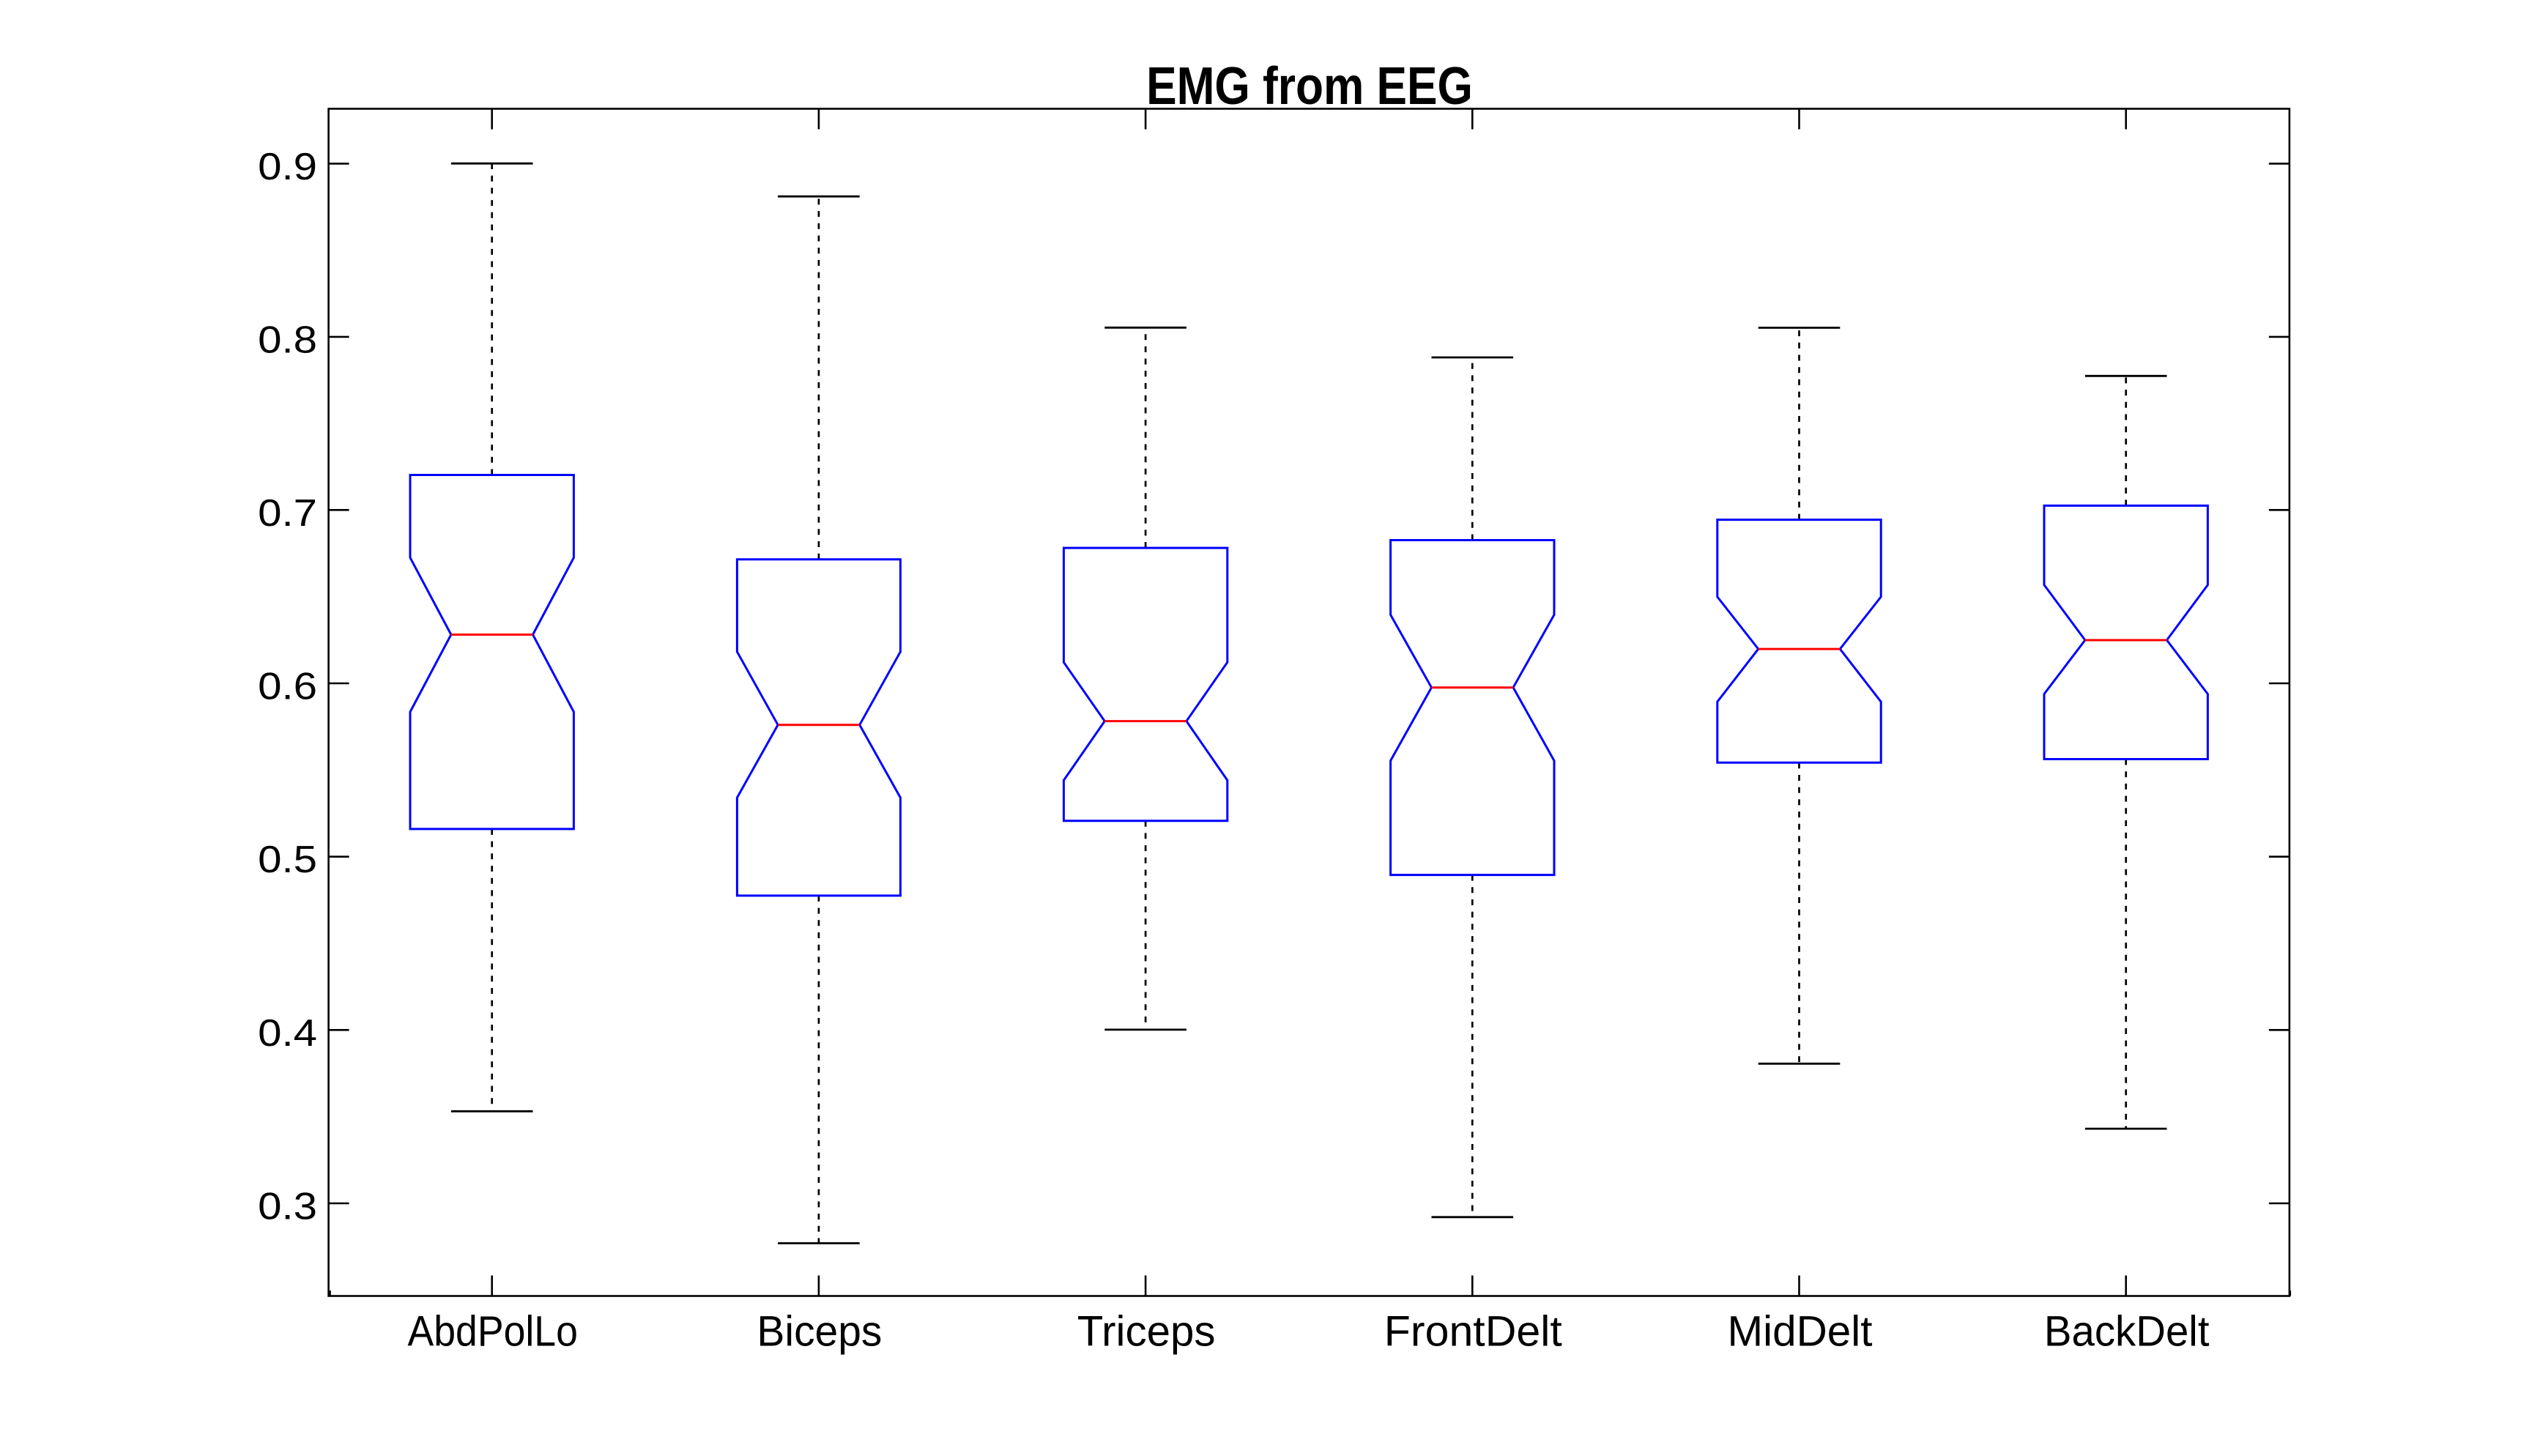  What do you see at coordinates (819, 1332) in the screenshot?
I see `svg-text: Biceps` at bounding box center [819, 1332].